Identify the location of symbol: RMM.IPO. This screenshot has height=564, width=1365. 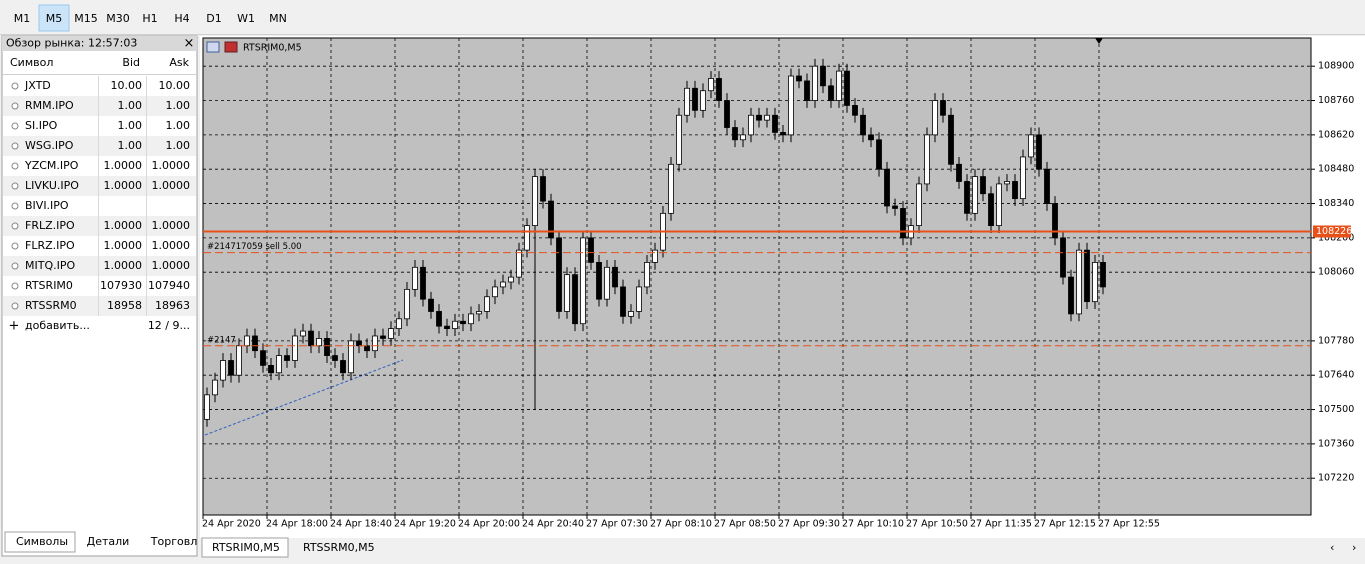
(49, 105).